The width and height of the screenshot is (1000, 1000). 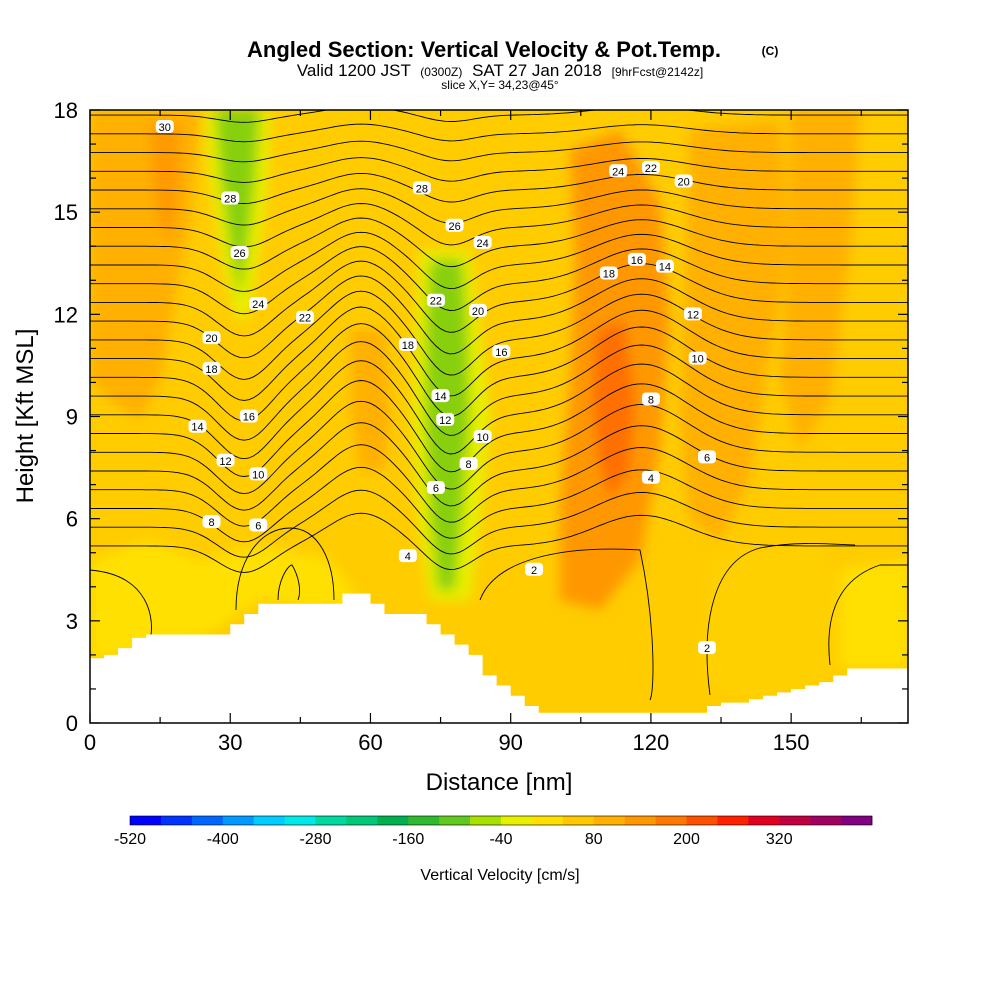 I want to click on valid-date: SAT 27 Jan 2018, so click(x=537, y=70).